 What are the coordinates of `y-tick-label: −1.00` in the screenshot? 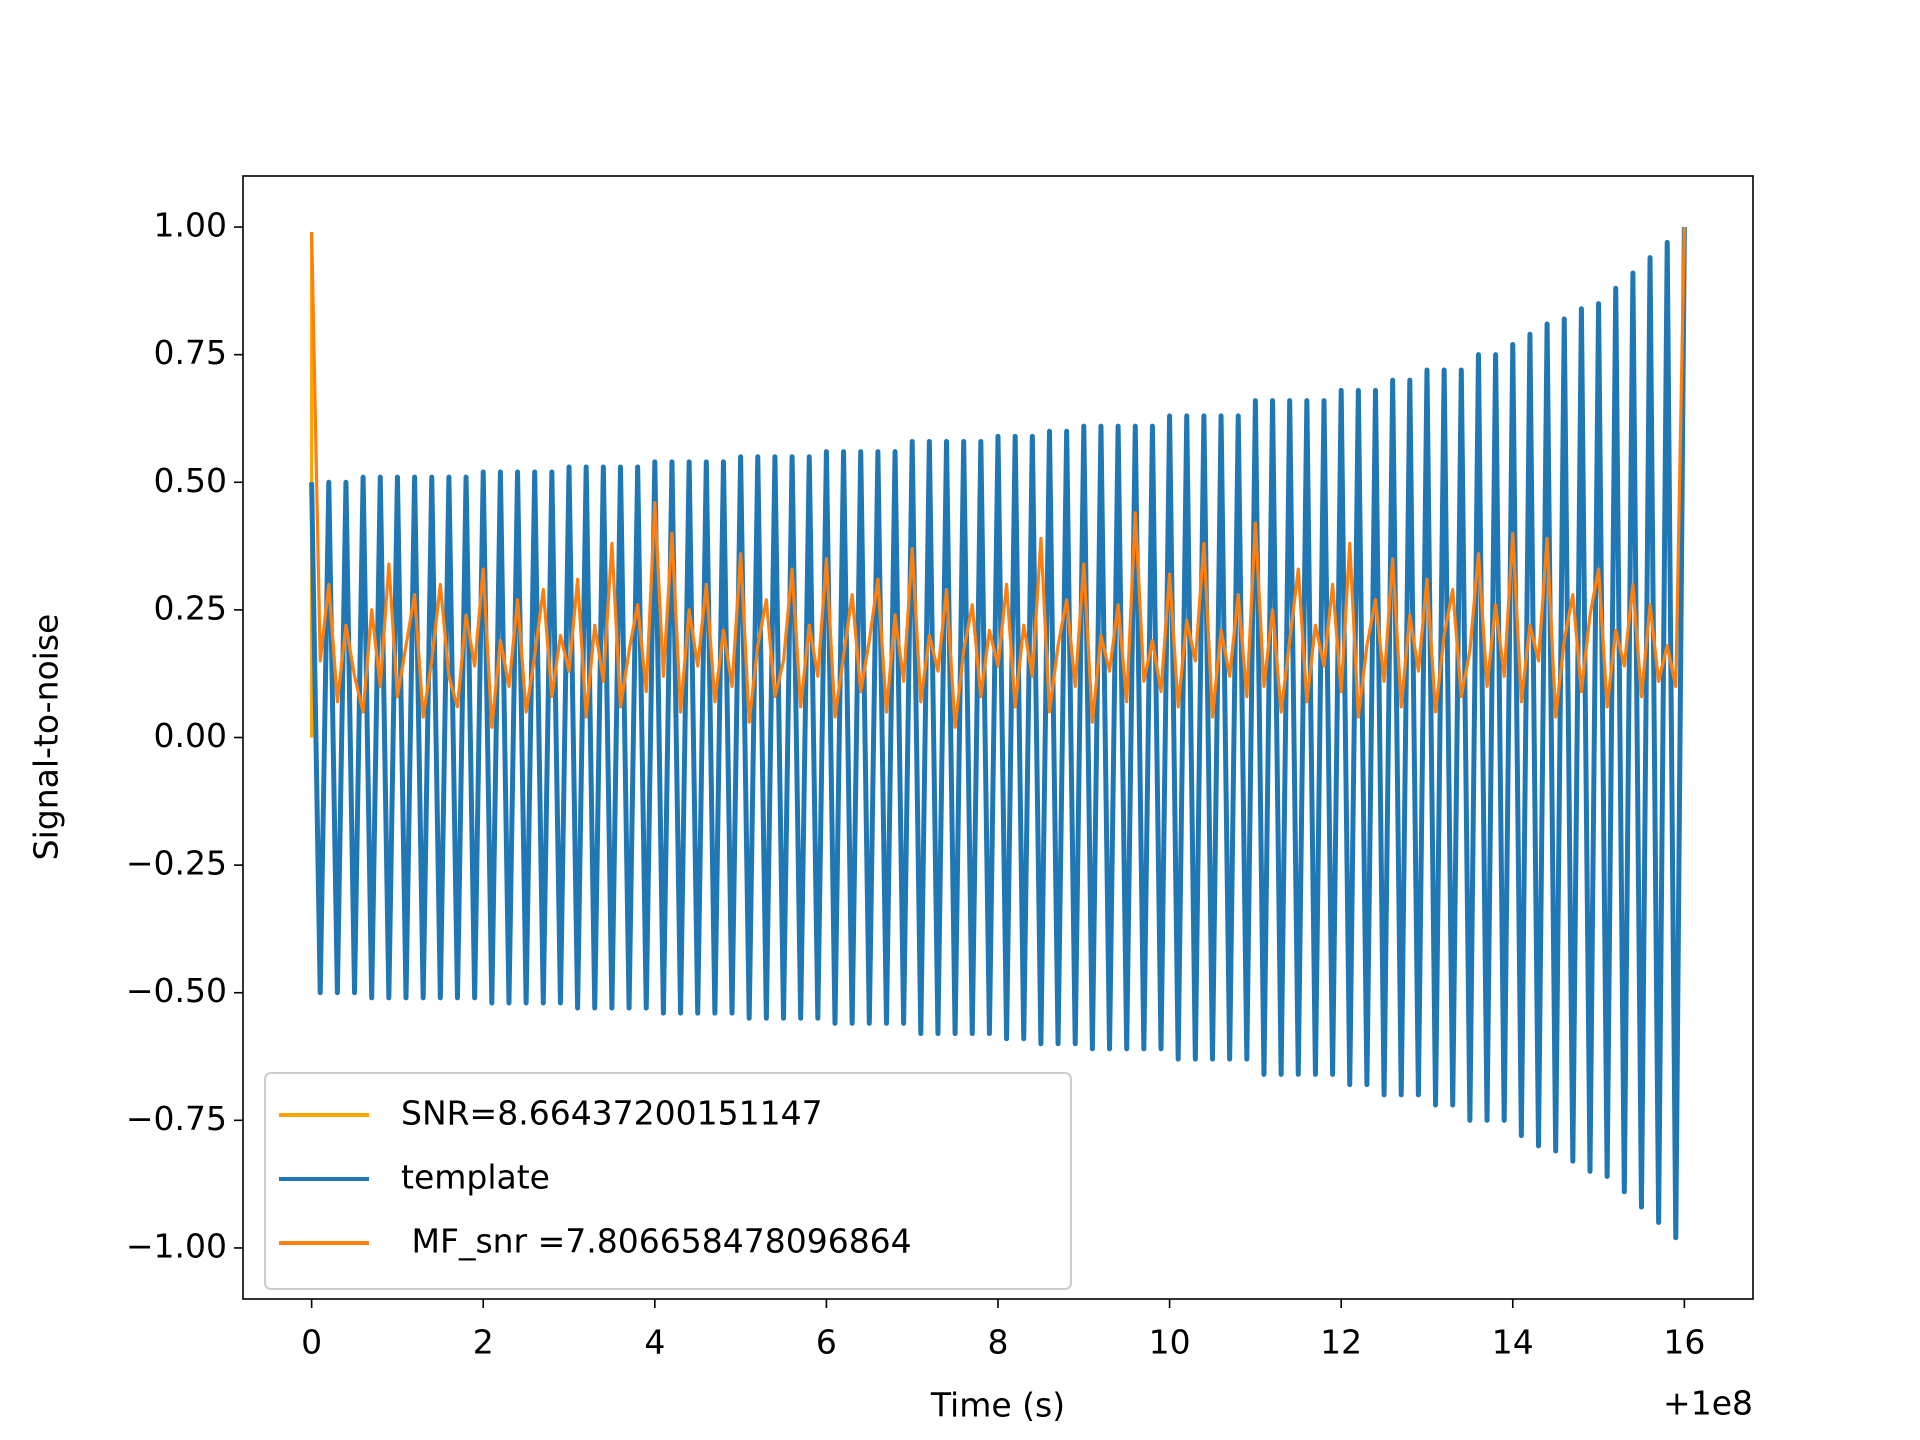 It's located at (176, 1245).